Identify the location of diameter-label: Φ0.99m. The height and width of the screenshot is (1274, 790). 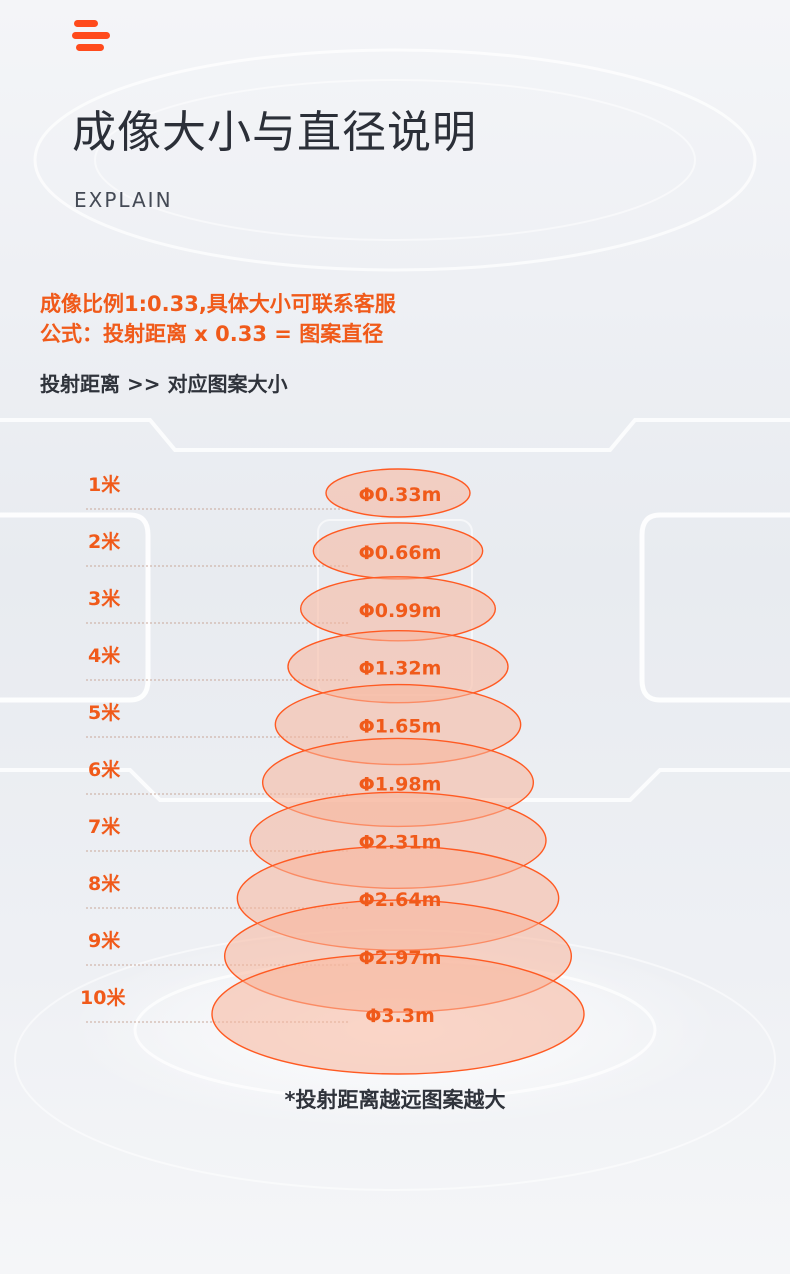
(400, 611).